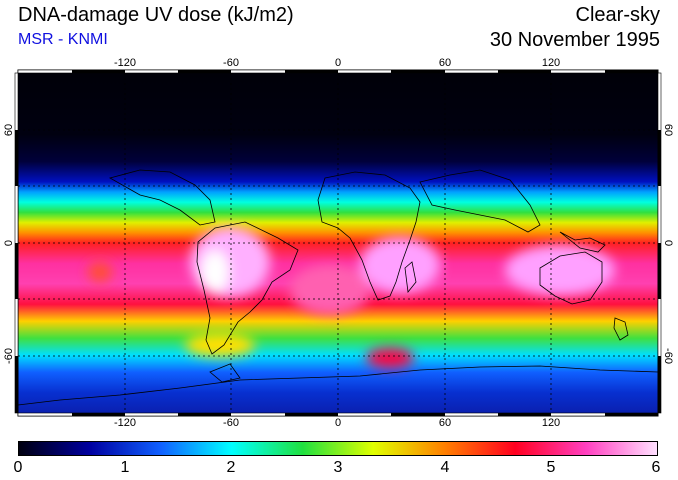  Describe the element at coordinates (338, 63) in the screenshot. I see `lon-tick-top: 0` at that location.